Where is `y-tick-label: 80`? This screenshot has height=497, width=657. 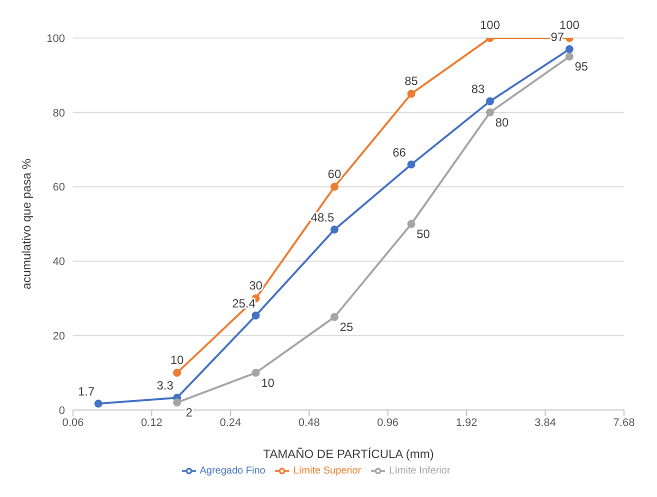 y-tick-label: 80 is located at coordinates (58, 113).